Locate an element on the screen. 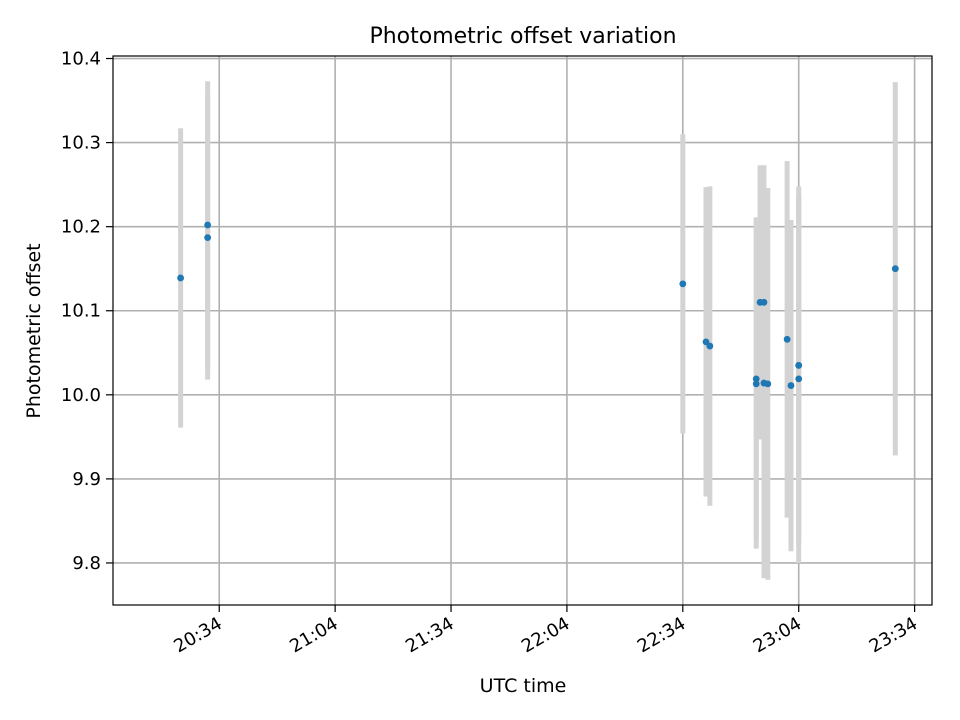  y-tick-label: 9.9 is located at coordinates (86, 479).